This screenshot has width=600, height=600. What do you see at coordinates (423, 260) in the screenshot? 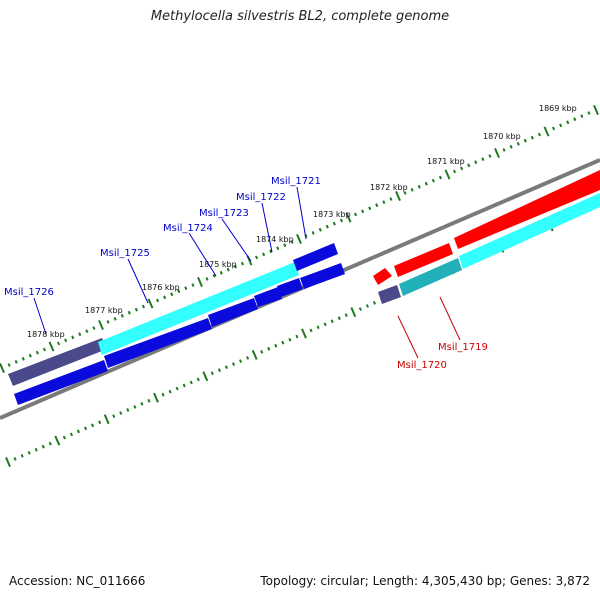
I see `feature-msil-1720-red-b` at bounding box center [423, 260].